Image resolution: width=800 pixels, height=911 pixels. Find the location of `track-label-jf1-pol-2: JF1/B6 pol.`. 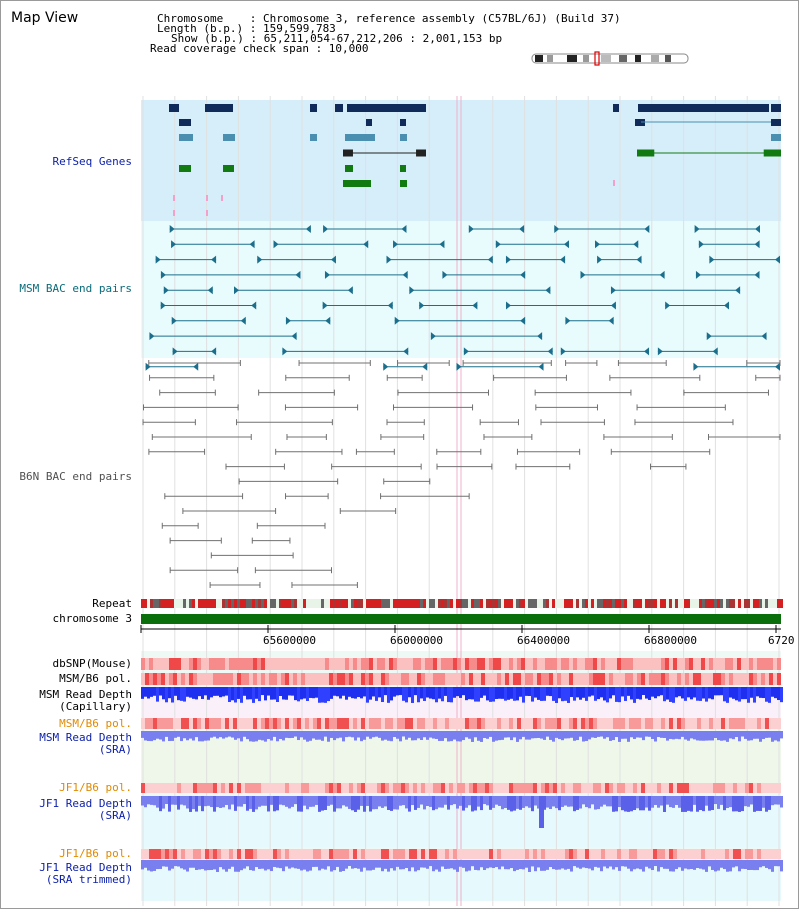

track-label-jf1-pol-2: JF1/B6 pol. is located at coordinates (95, 853).